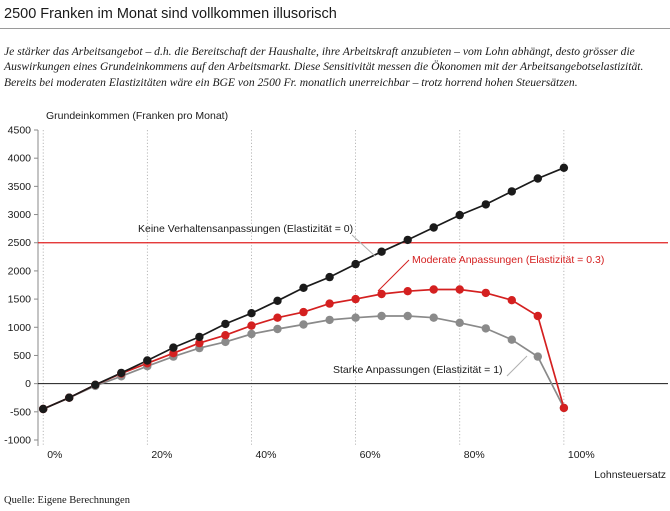 Image resolution: width=670 pixels, height=511 pixels. What do you see at coordinates (20, 243) in the screenshot?
I see `y-tick-label: 2500` at bounding box center [20, 243].